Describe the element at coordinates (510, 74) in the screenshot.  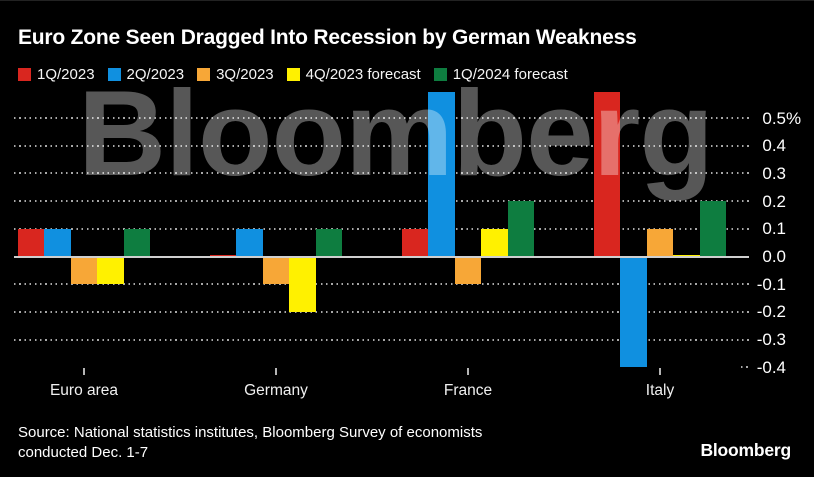
I see `legend-label: 1Q/2024 forecast` at that location.